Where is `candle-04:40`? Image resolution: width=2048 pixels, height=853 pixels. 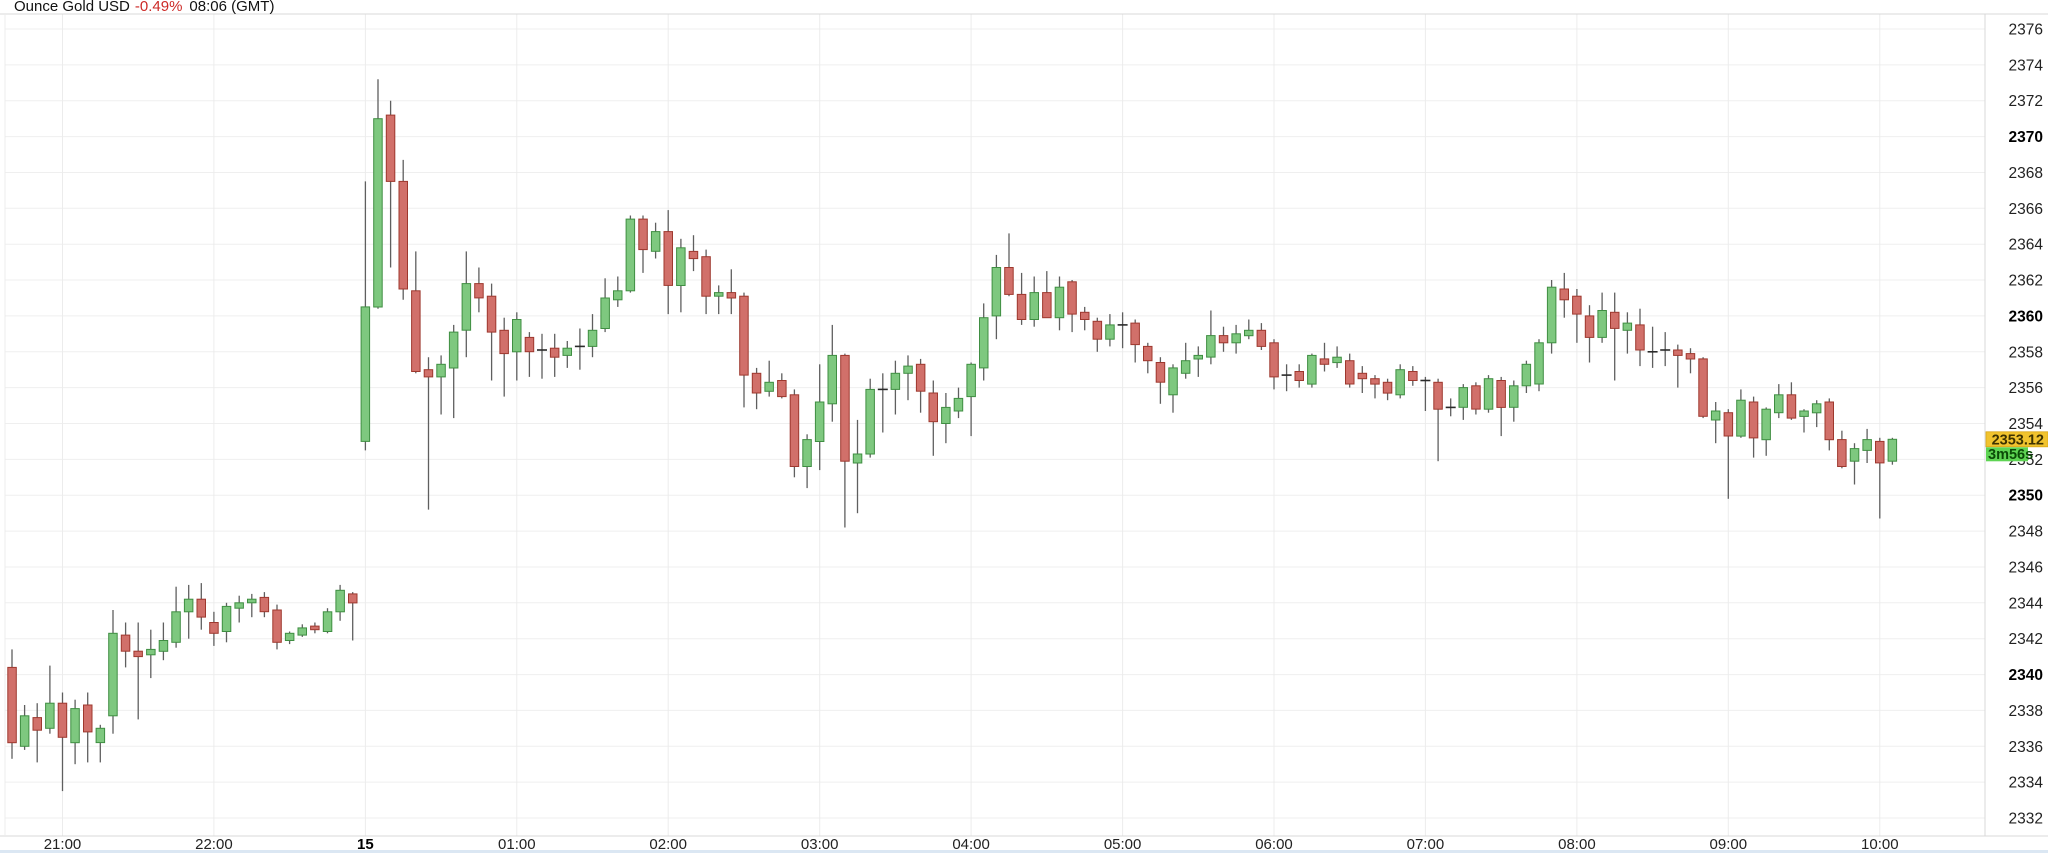 candle-04:40 is located at coordinates (1072, 306).